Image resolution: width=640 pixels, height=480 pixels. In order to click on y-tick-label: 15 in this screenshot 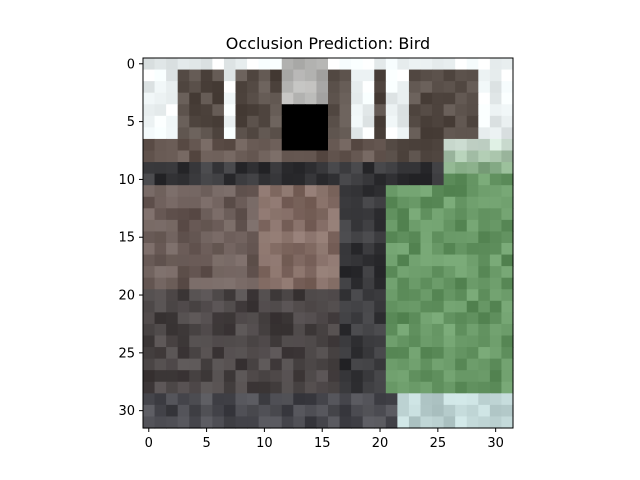, I will do `click(126, 238)`.